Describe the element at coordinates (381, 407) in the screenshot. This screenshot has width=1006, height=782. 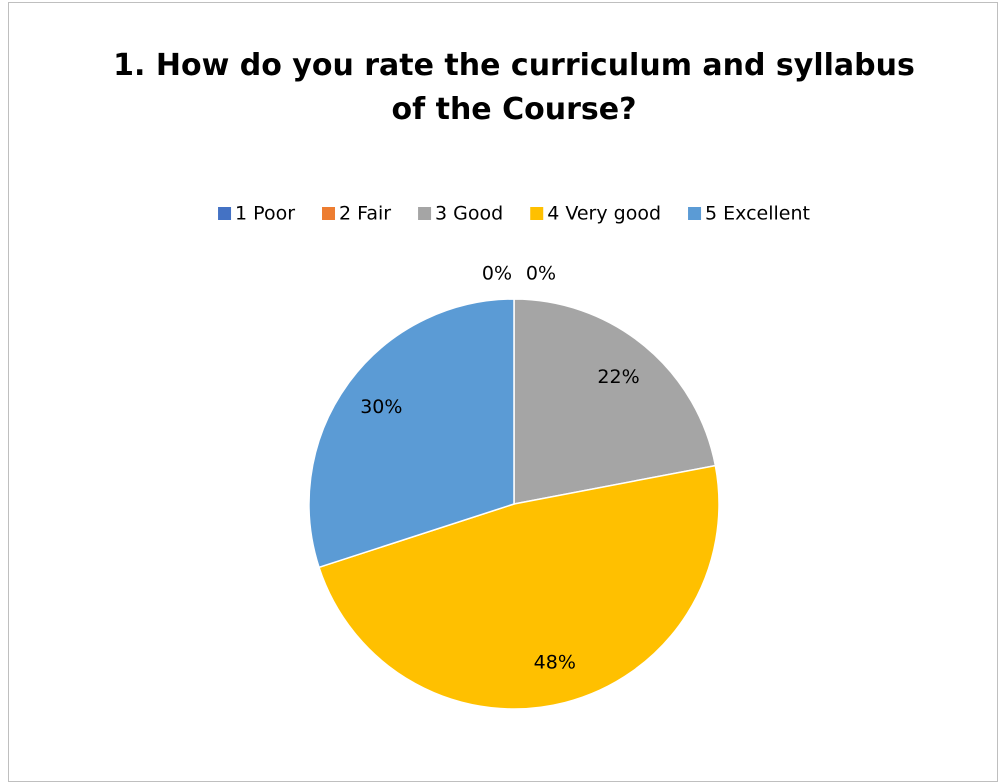
I see `data-label: 30%` at that location.